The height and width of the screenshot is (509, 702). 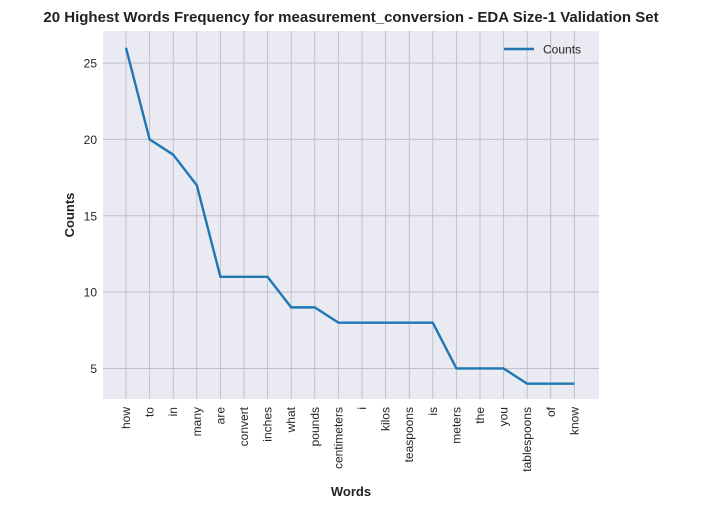 I want to click on x-tick-label: convert, so click(x=244, y=426).